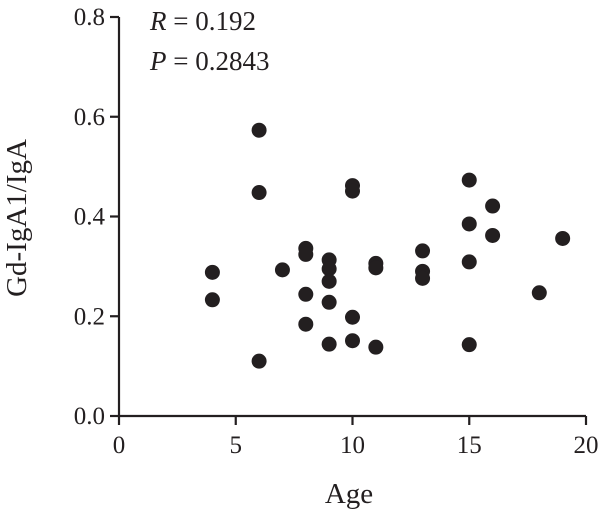 The image size is (600, 516). Describe the element at coordinates (349, 494) in the screenshot. I see `x-axis-title: Age` at that location.